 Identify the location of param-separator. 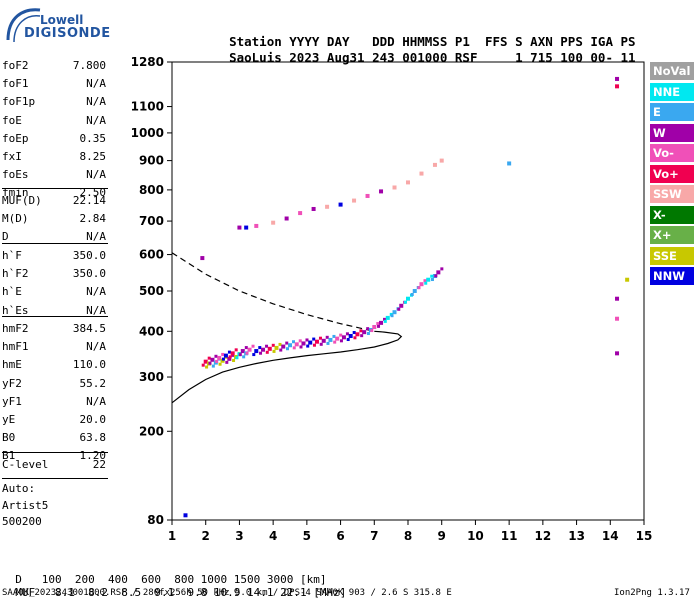
(55, 316).